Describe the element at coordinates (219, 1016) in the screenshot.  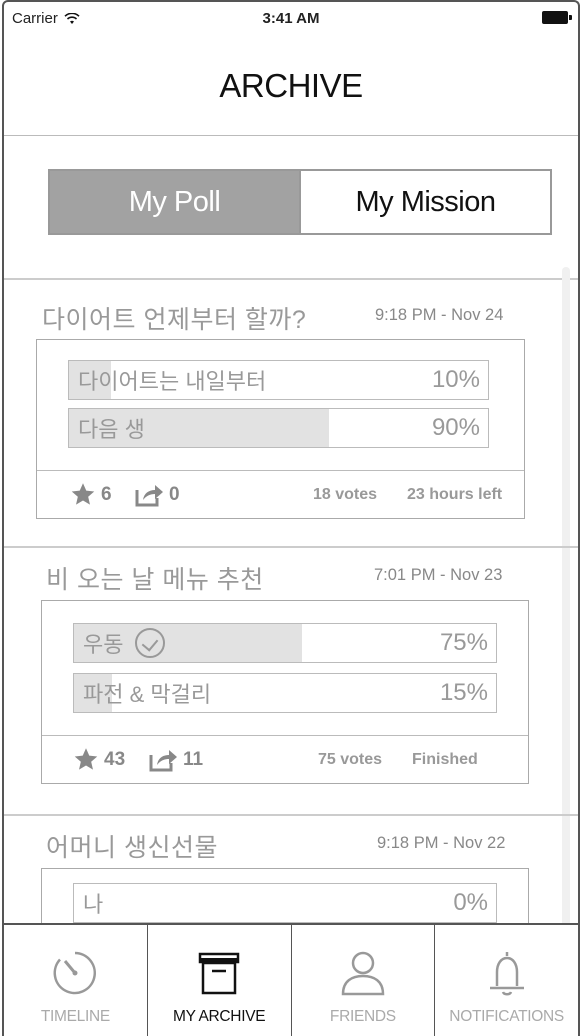
I see `tab-label: MY ARCHIVE` at that location.